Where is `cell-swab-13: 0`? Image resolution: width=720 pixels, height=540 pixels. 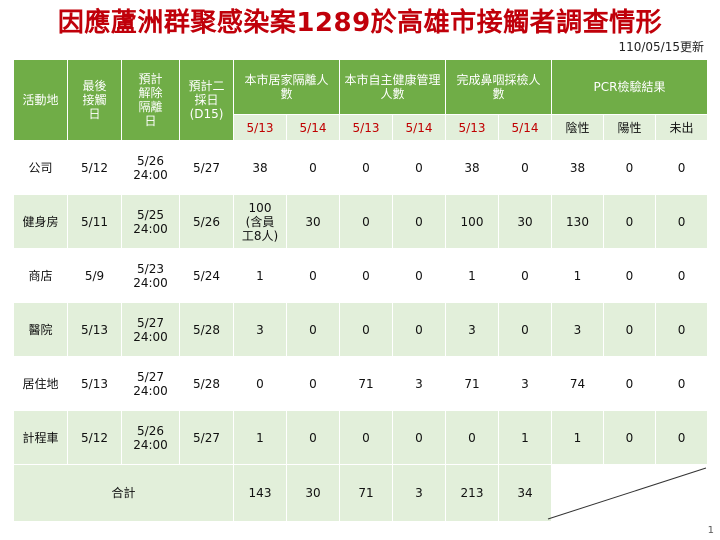
cell-swab-13: 0 is located at coordinates (472, 437).